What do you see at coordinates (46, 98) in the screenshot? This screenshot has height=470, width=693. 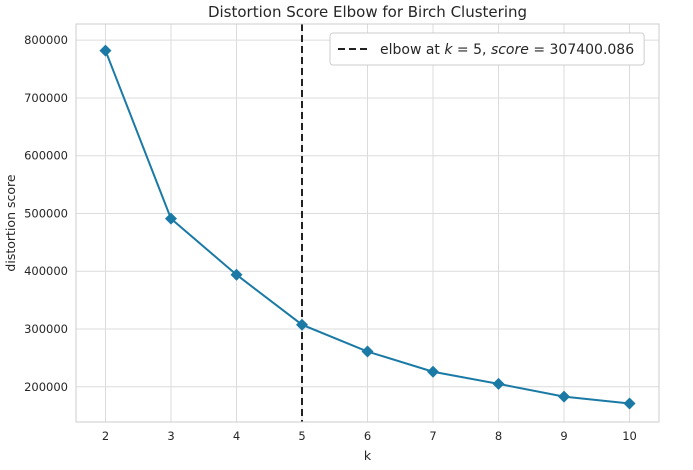 I see `y-tick-label: 700000` at bounding box center [46, 98].